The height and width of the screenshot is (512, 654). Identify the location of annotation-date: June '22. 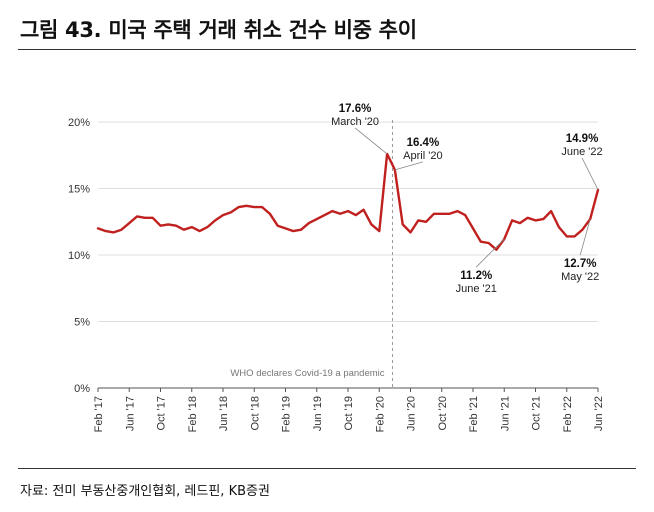
(581, 152).